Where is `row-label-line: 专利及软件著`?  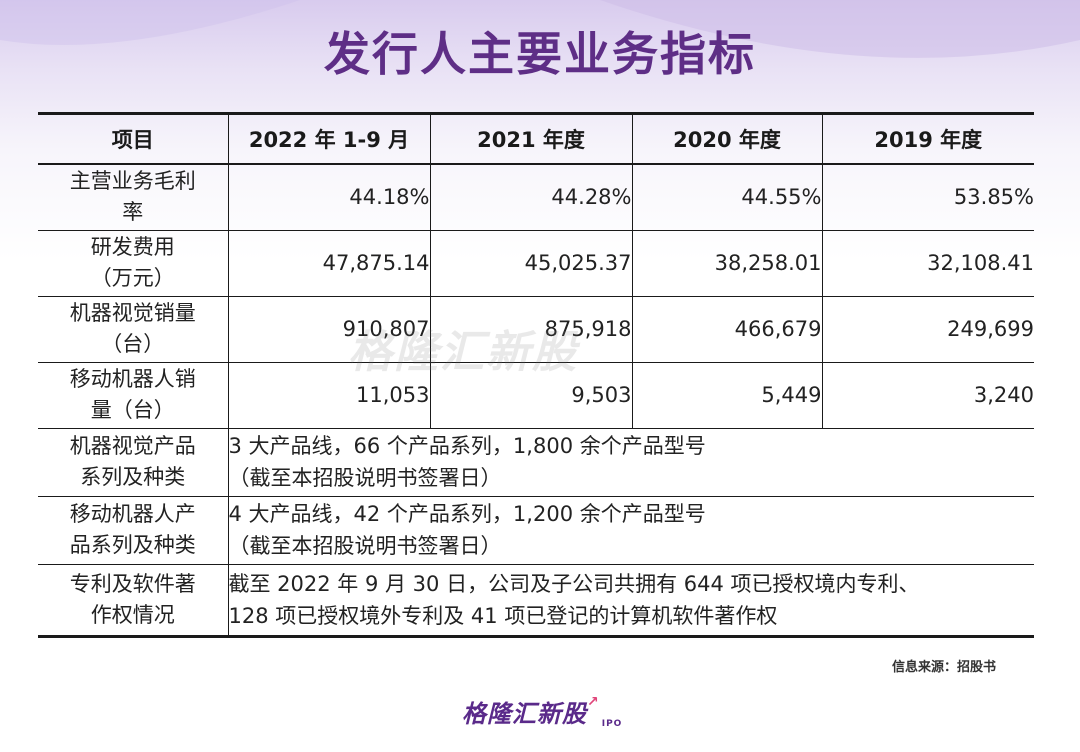 row-label-line: 专利及软件著 is located at coordinates (132, 583).